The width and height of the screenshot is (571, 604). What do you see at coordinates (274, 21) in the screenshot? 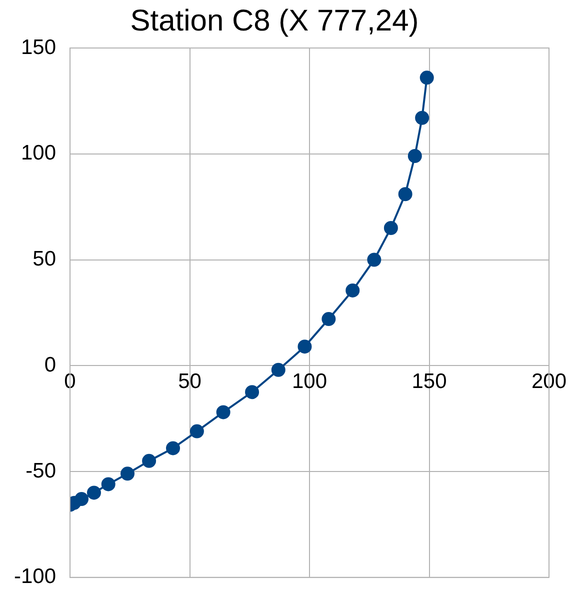
I see `chart-title: Station C8 (X 777,24)` at bounding box center [274, 21].